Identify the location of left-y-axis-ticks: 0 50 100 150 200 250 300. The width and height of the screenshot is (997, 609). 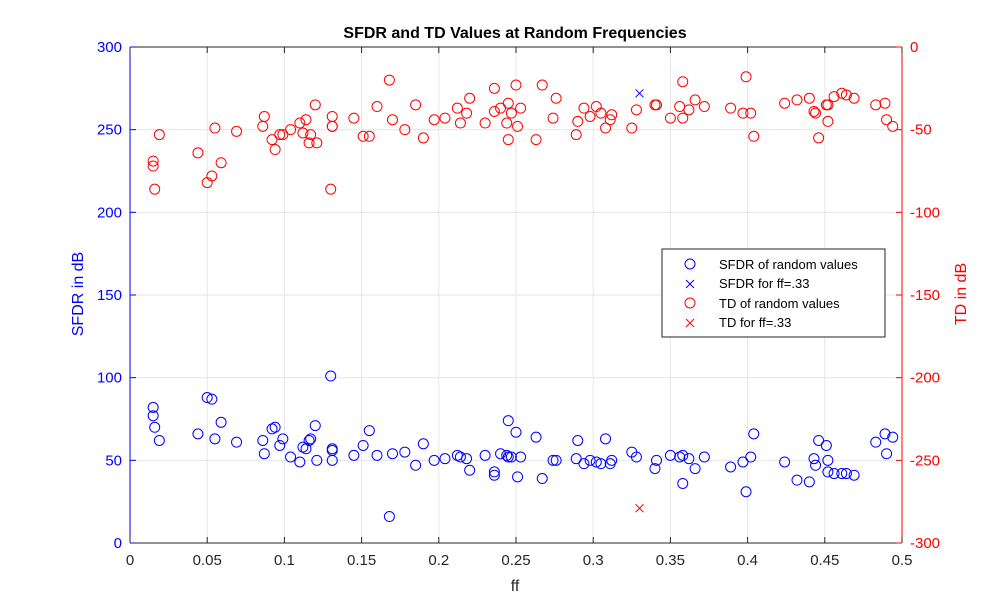
(116, 295).